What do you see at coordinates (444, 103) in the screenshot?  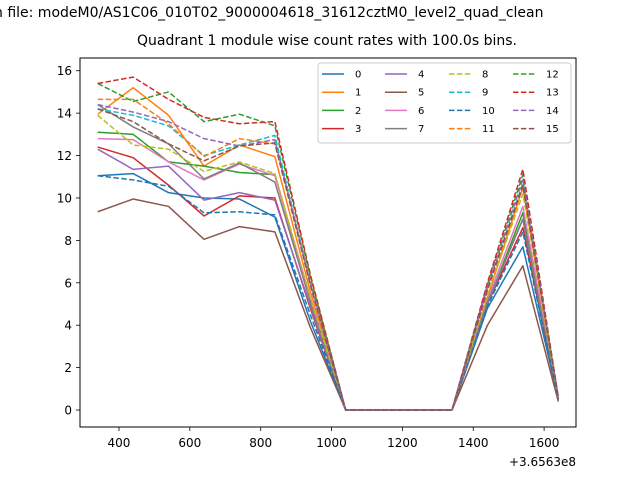 I see `legend-box` at bounding box center [444, 103].